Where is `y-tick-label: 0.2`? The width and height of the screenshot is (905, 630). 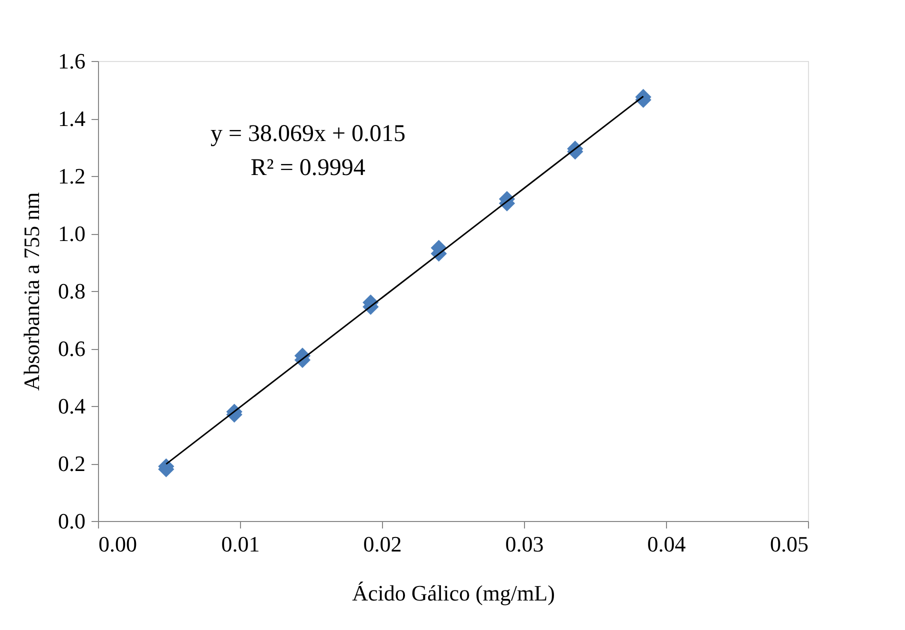
y-tick-label: 0.2 is located at coordinates (72, 463).